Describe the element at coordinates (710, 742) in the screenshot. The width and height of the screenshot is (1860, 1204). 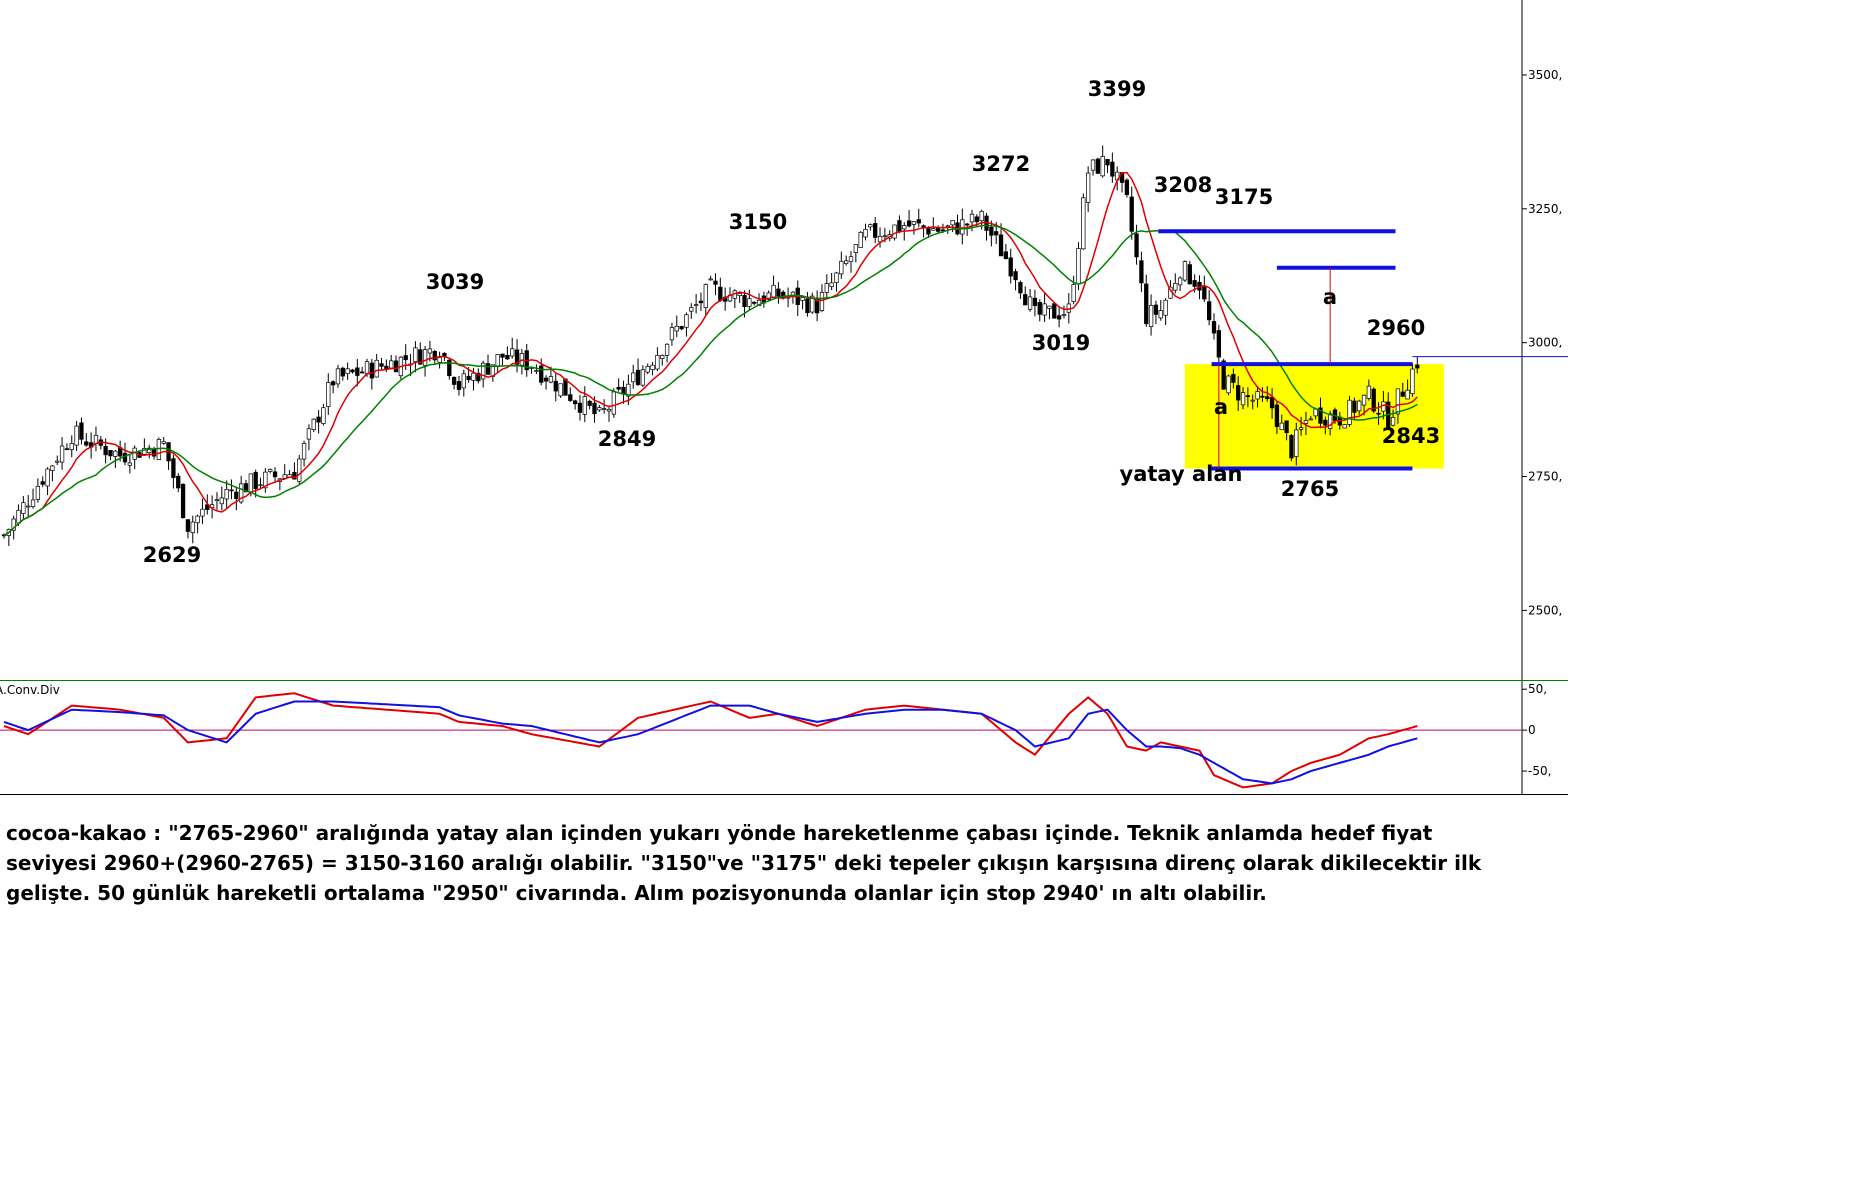
I see `macd-line-blue` at that location.